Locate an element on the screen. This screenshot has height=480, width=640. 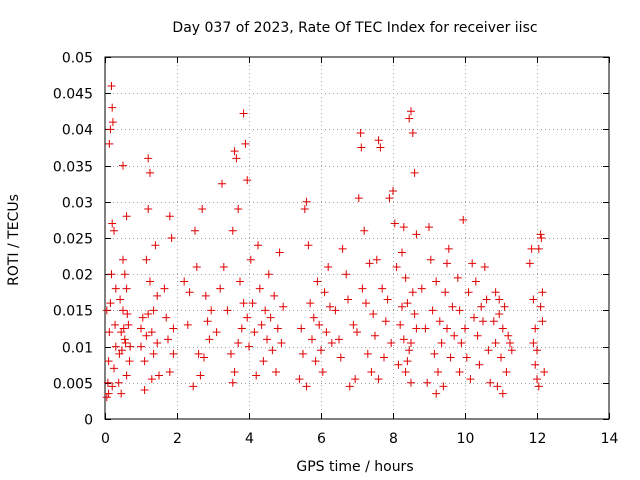
y-tick-label: 0.03 is located at coordinates (77, 204).